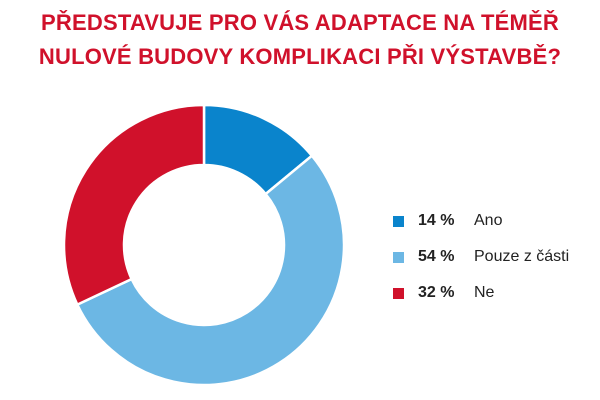 This screenshot has width=600, height=400. What do you see at coordinates (522, 256) in the screenshot?
I see `legend-label: Pouze z části` at bounding box center [522, 256].